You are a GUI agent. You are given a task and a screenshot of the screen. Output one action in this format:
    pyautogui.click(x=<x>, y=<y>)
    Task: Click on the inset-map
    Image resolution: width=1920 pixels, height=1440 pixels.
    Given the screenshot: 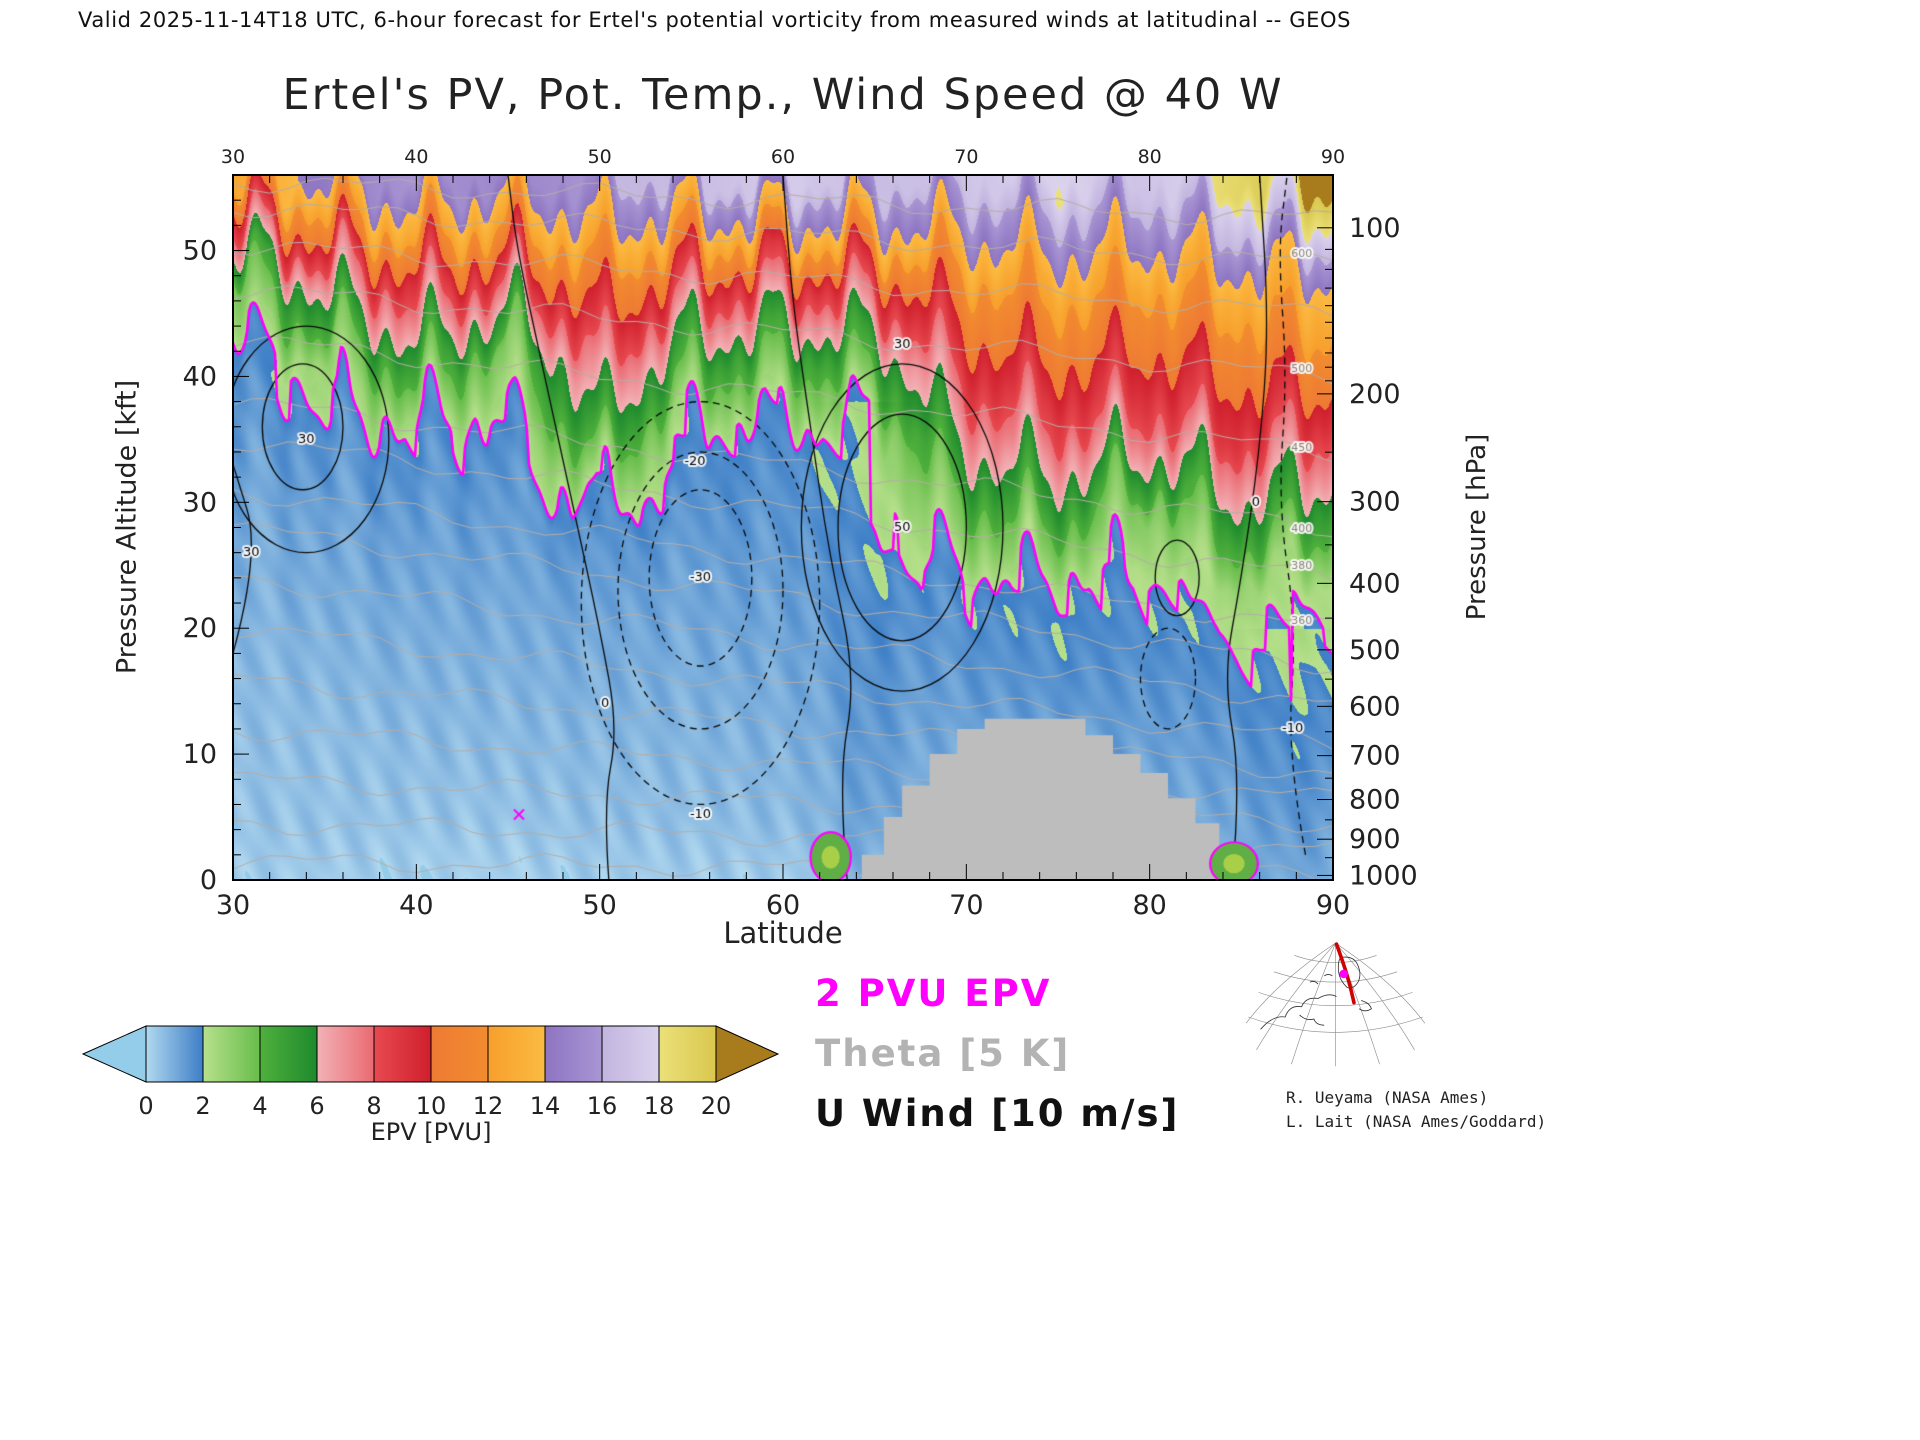 What is the action you would take?
    pyautogui.click(x=1335, y=1004)
    